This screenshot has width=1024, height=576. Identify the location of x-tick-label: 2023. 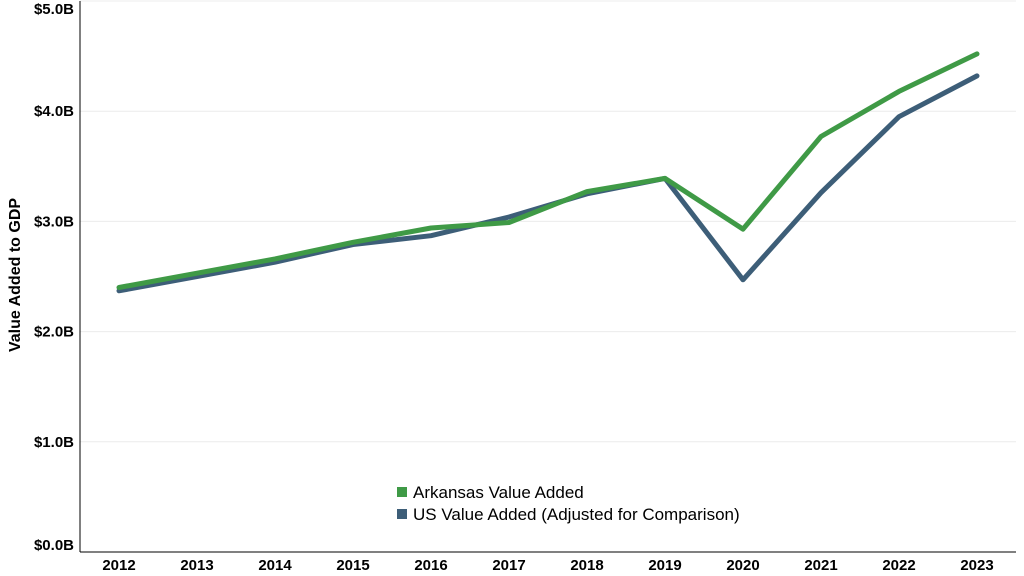
(976, 565).